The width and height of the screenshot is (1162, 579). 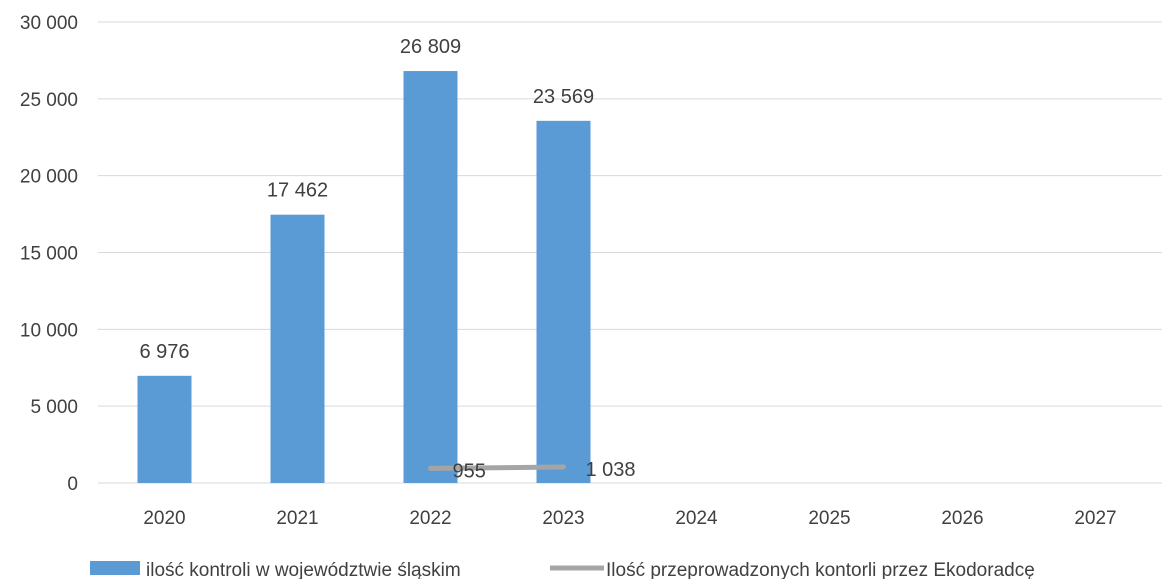 I want to click on legend-bar-label: ilość kontroli w województwie śląskim, so click(x=303, y=569).